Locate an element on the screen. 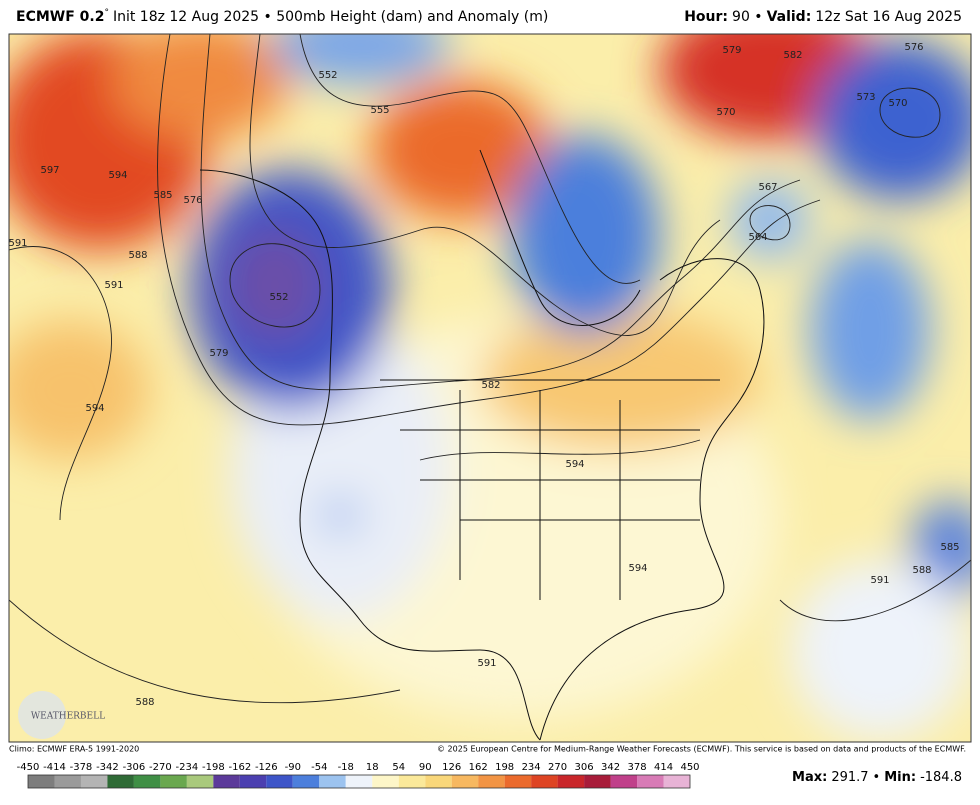 Image resolution: width=980 pixels, height=805 pixels. colorbar-tick-label: -414 is located at coordinates (54, 767).